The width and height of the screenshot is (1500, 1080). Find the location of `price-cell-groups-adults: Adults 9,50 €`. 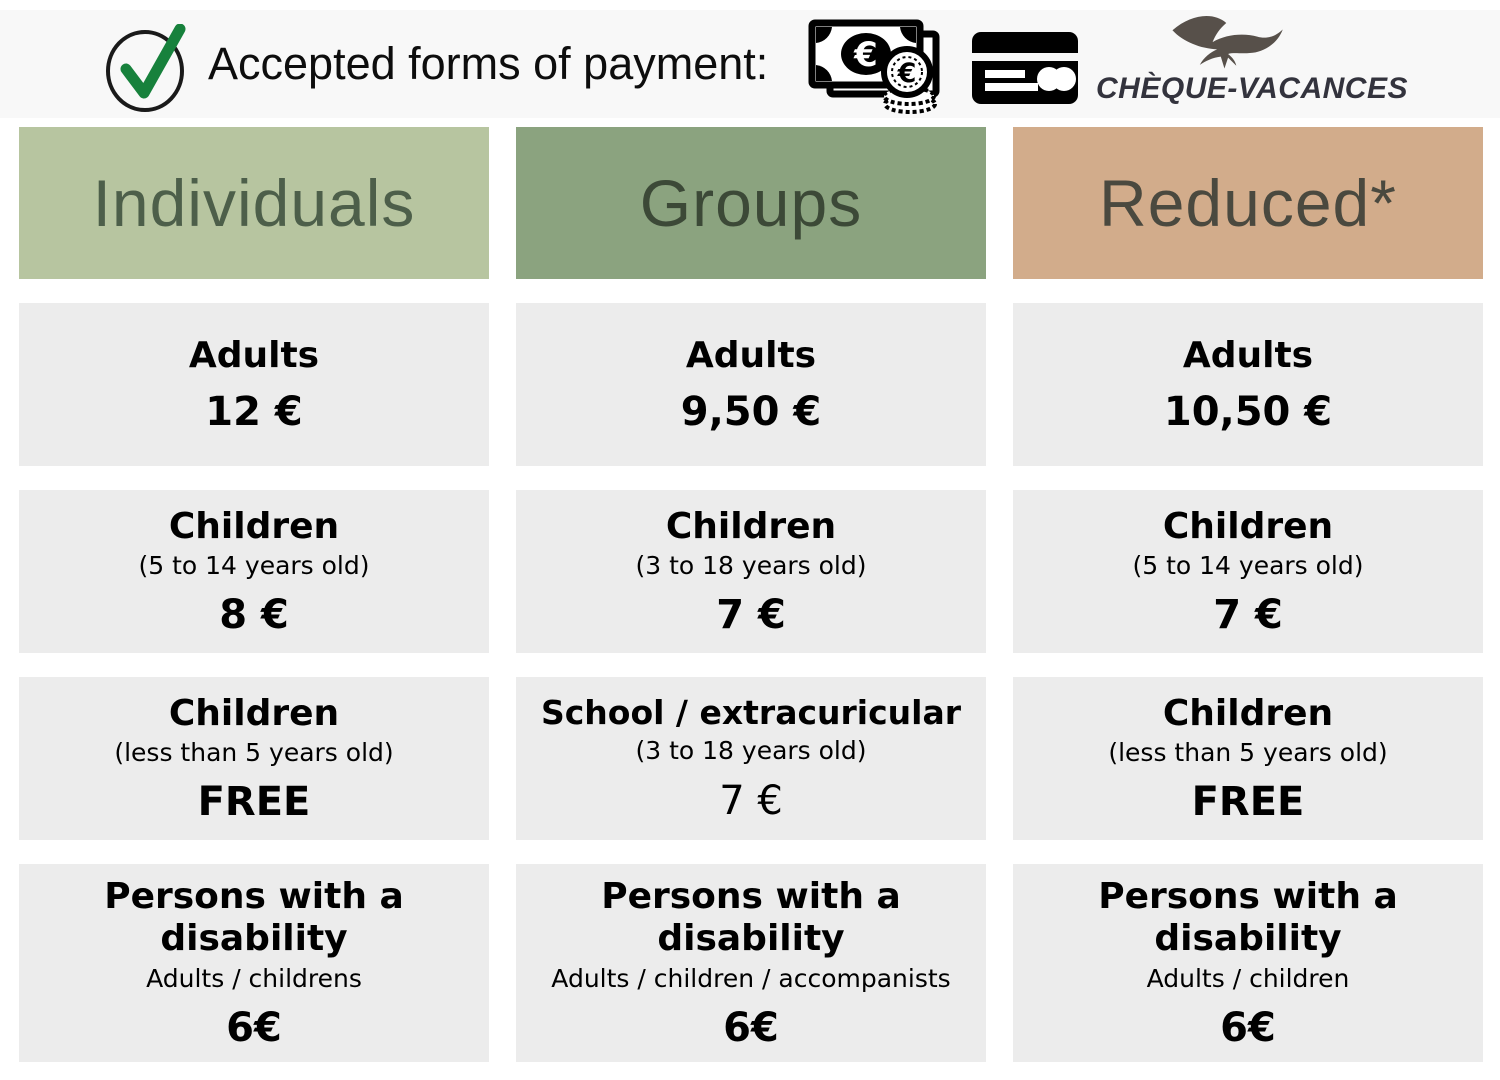

price-cell-groups-adults: Adults 9,50 € is located at coordinates (751, 384).